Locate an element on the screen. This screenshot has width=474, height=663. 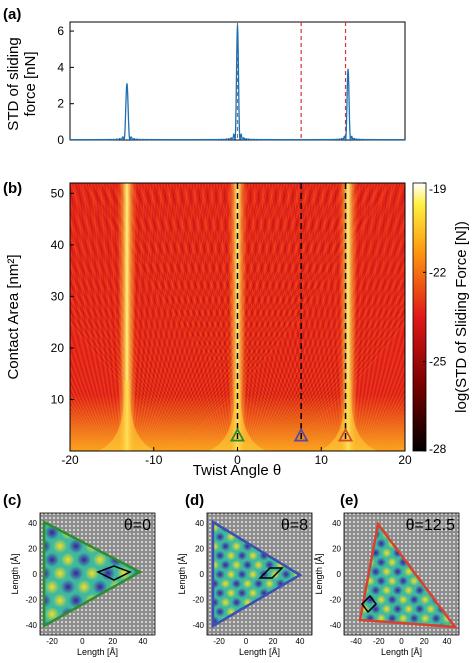
xtick-label: 40 is located at coordinates (143, 641).